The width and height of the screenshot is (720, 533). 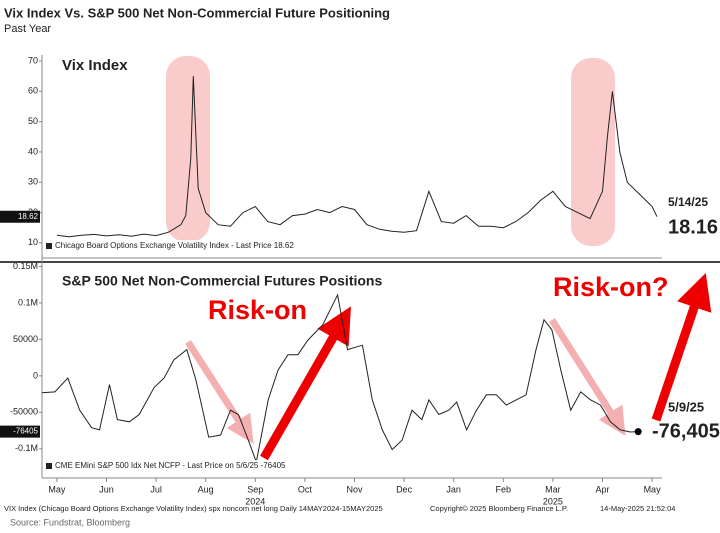 I want to click on y-tick-label: 70, so click(x=33, y=60).